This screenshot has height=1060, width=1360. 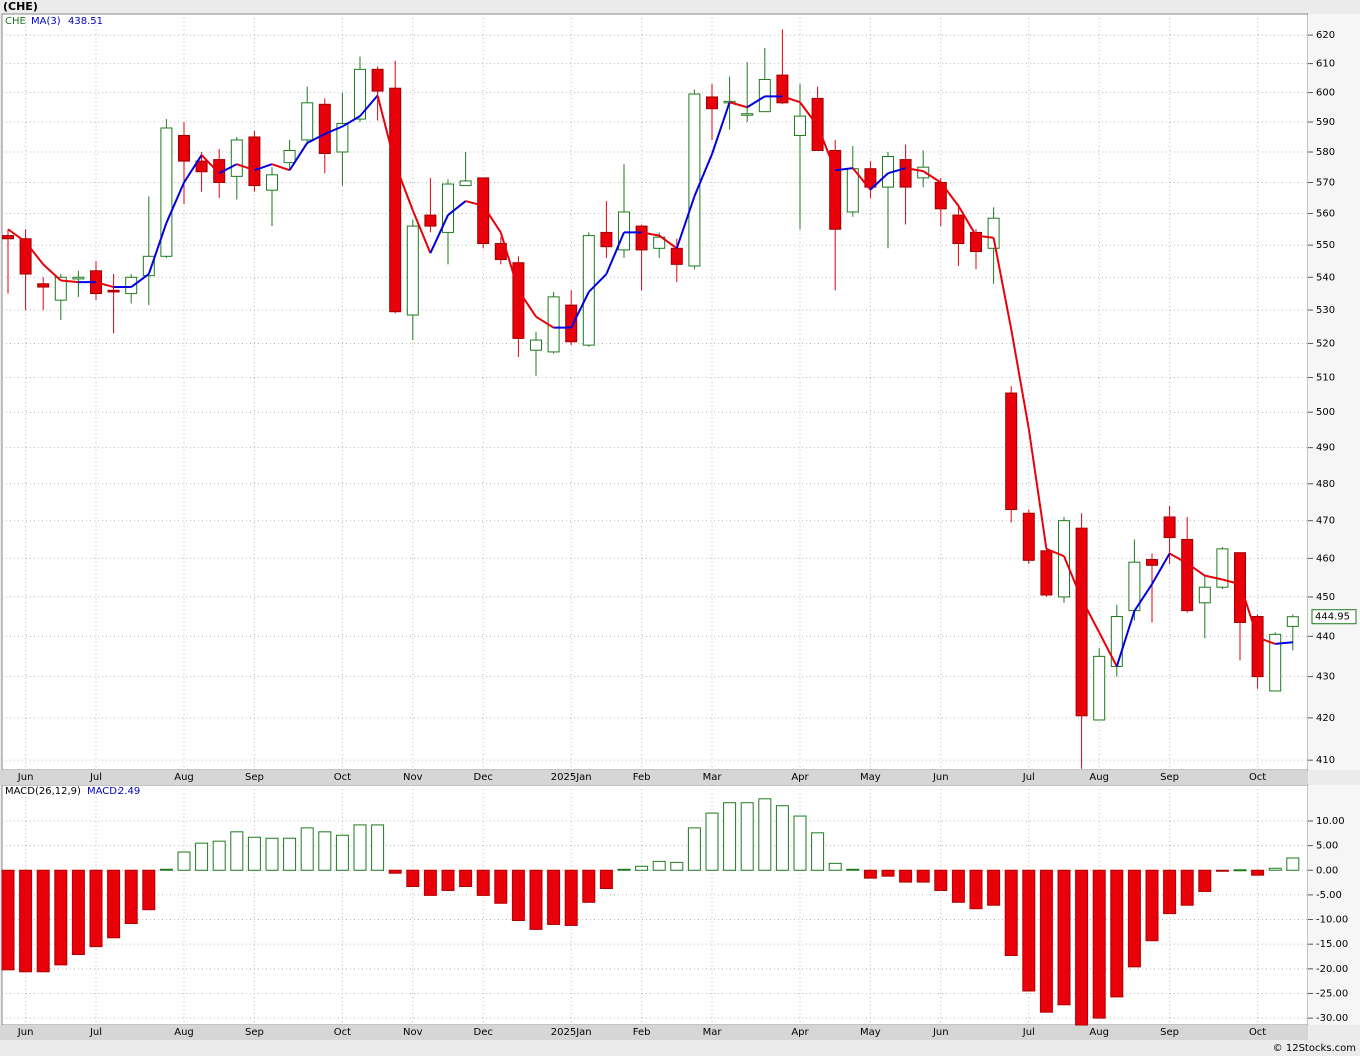 I want to click on y-tick-label: 460, so click(x=1325, y=558).